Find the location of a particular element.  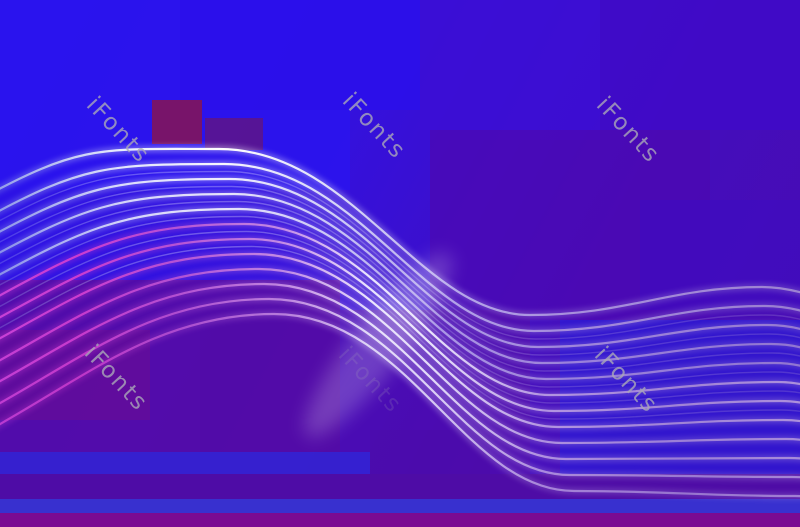

wave-bright-core is located at coordinates (378, 345).